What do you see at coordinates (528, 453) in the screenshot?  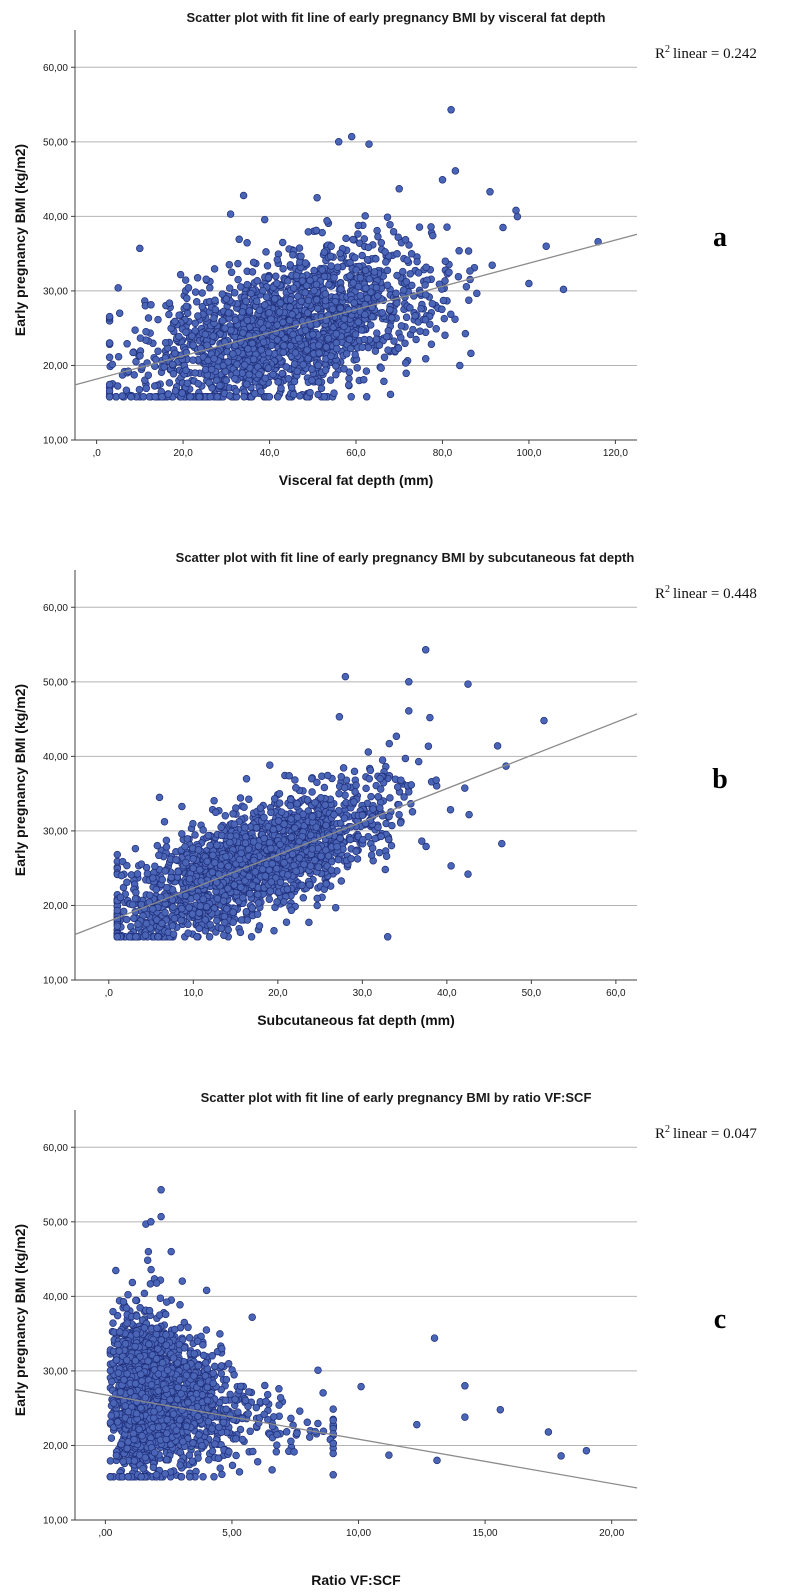 I see `x-tick-label: 100,0` at bounding box center [528, 453].